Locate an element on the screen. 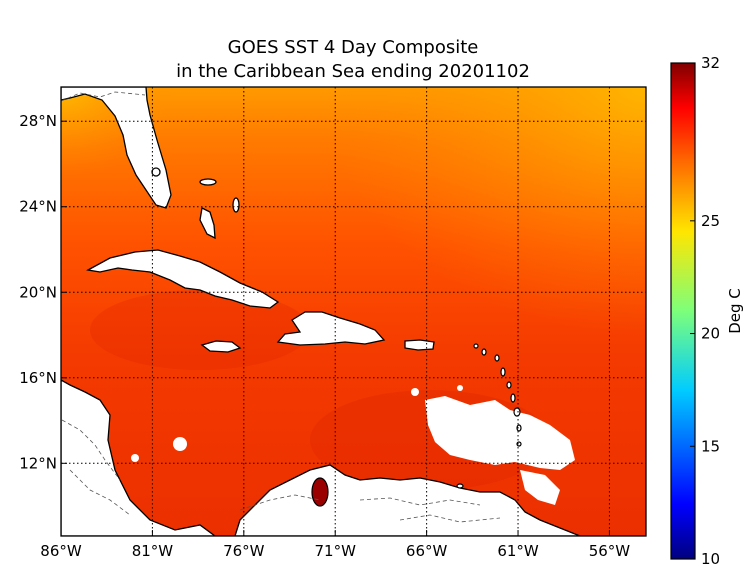 The width and height of the screenshot is (753, 584). andros-island-land is located at coordinates (207, 223).